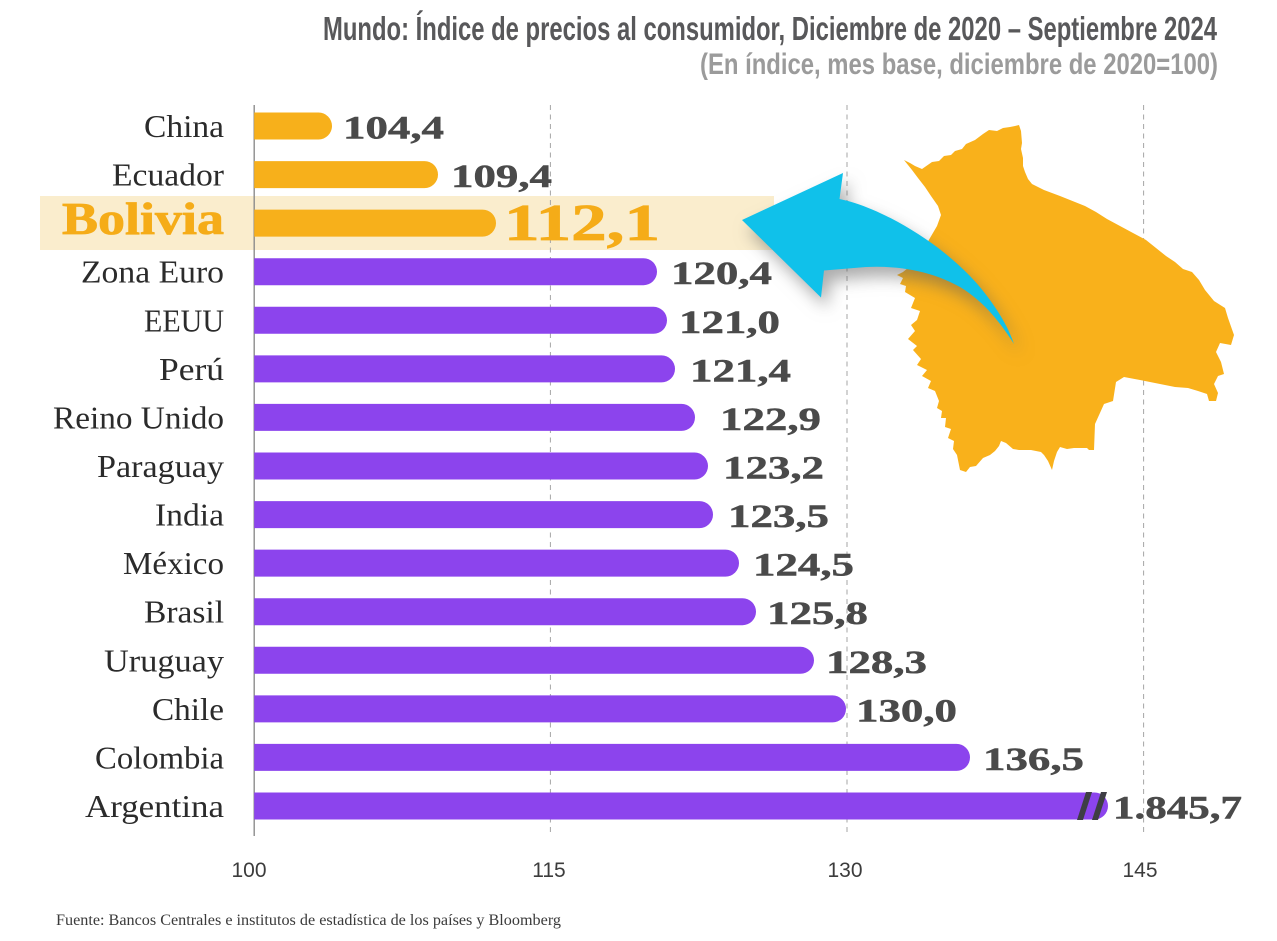  Describe the element at coordinates (721, 274) in the screenshot. I see `svg-text: 120,4` at that location.